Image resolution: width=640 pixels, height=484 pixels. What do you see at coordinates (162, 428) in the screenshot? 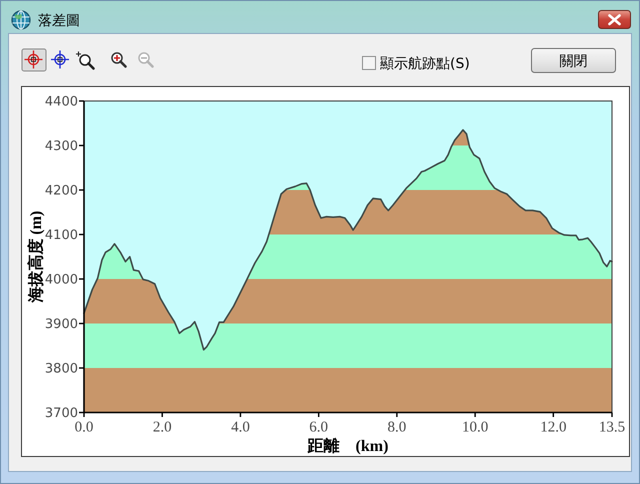
I see `x-tick-label: 2.0` at bounding box center [162, 428].